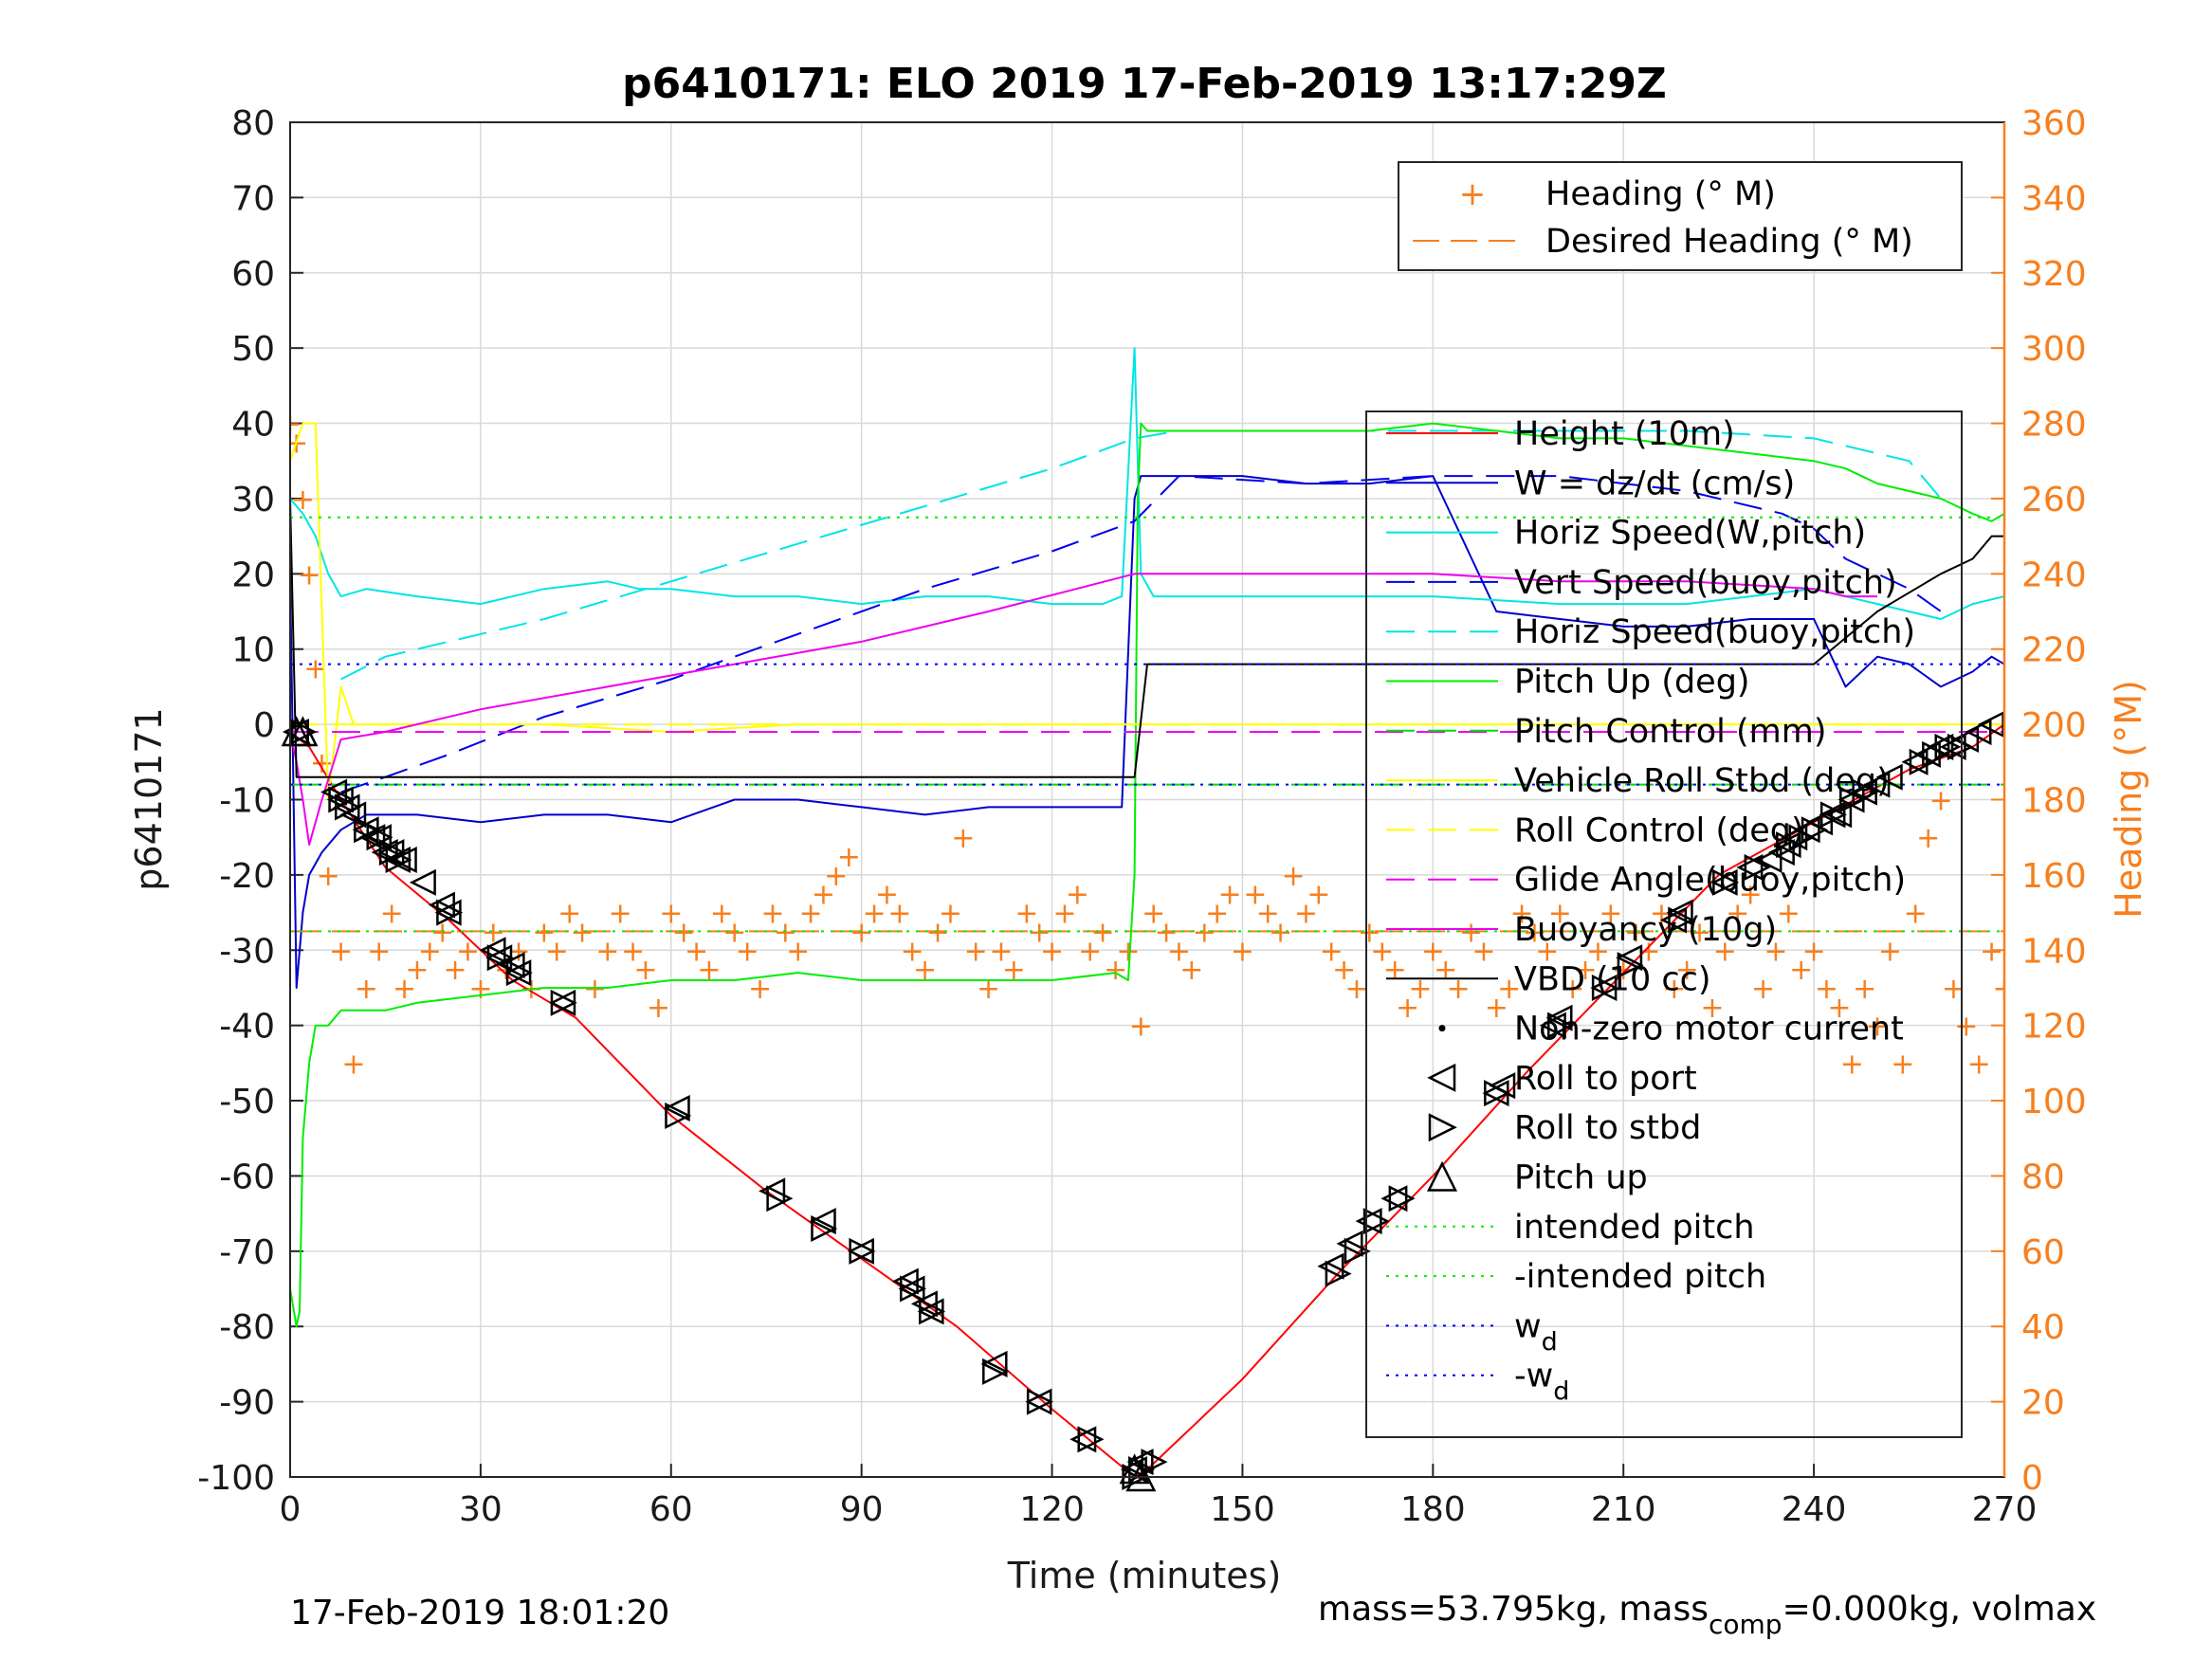 This screenshot has width=2212, height=1659. I want to click on y-tick-label: -30, so click(247, 951).